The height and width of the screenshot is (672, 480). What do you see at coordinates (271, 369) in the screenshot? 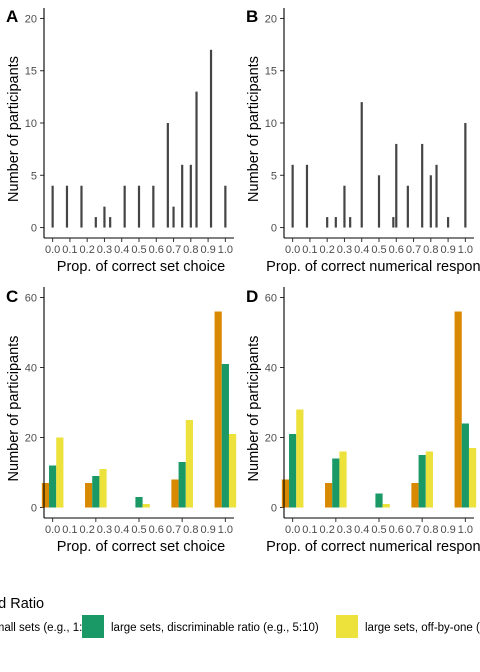
I see `y-tick-label: 40` at bounding box center [271, 369].